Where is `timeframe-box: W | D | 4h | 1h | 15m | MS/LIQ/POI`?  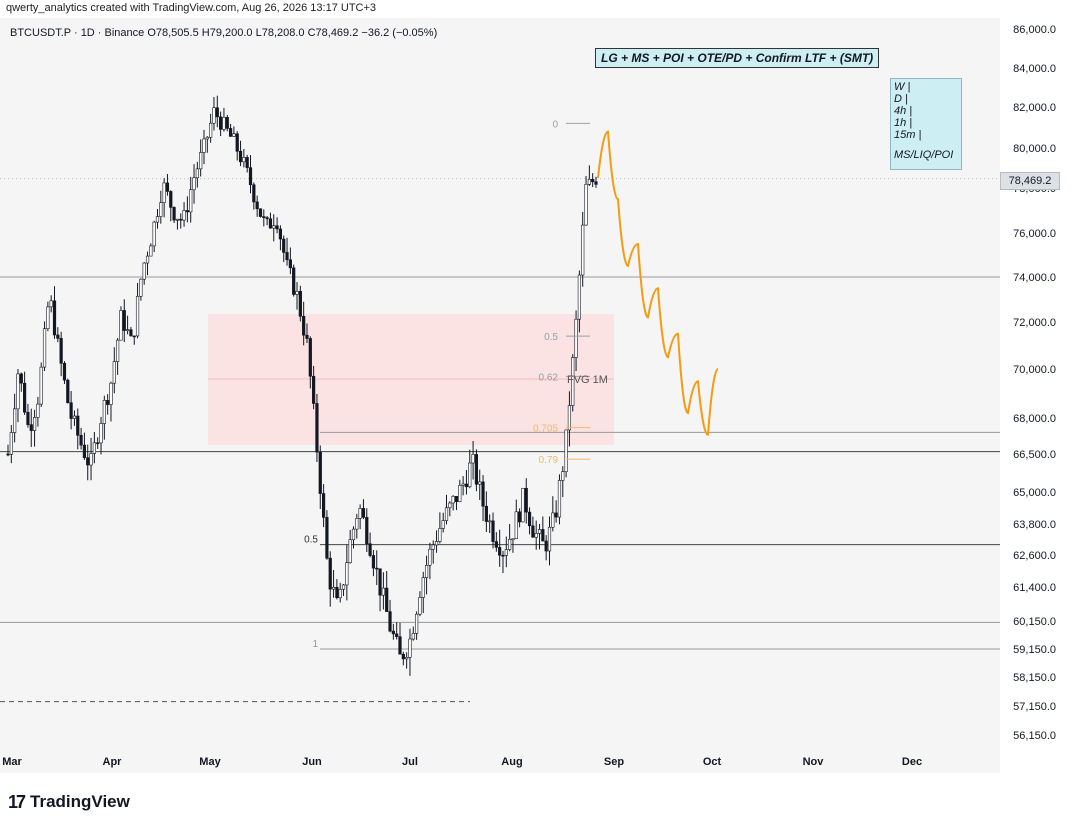 timeframe-box: W | D | 4h | 1h | 15m | MS/LIQ/POI is located at coordinates (926, 124).